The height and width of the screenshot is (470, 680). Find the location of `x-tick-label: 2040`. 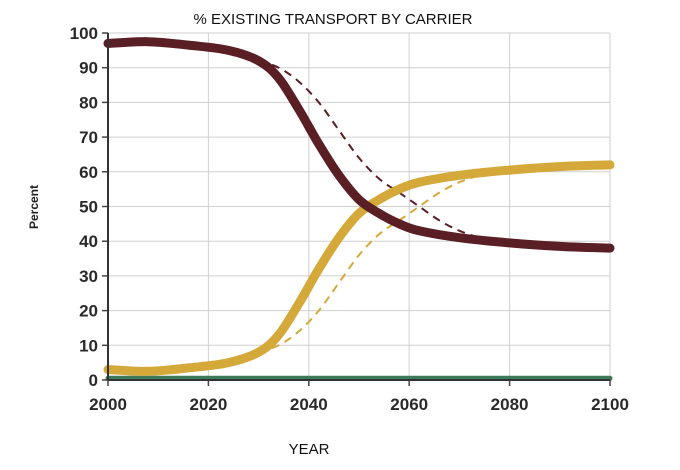

x-tick-label: 2040 is located at coordinates (309, 404).